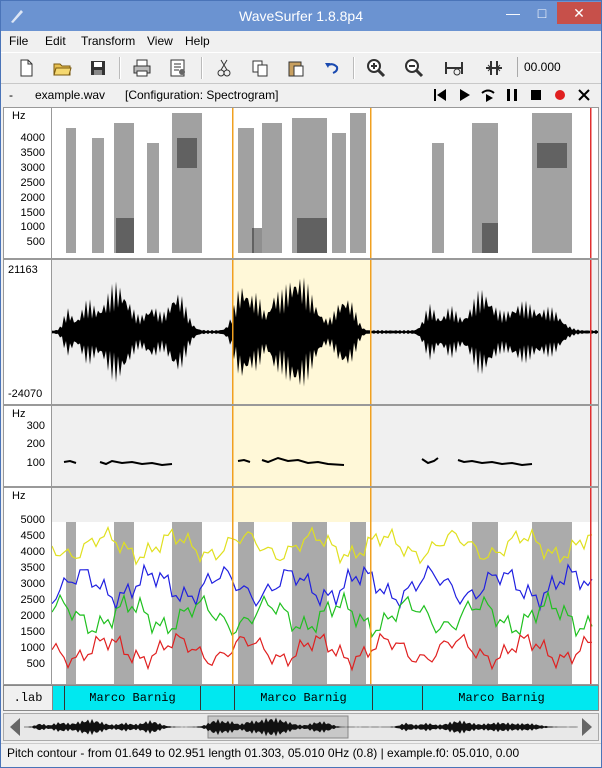 This screenshot has width=602, height=768. I want to click on play-icon, so click(464, 95).